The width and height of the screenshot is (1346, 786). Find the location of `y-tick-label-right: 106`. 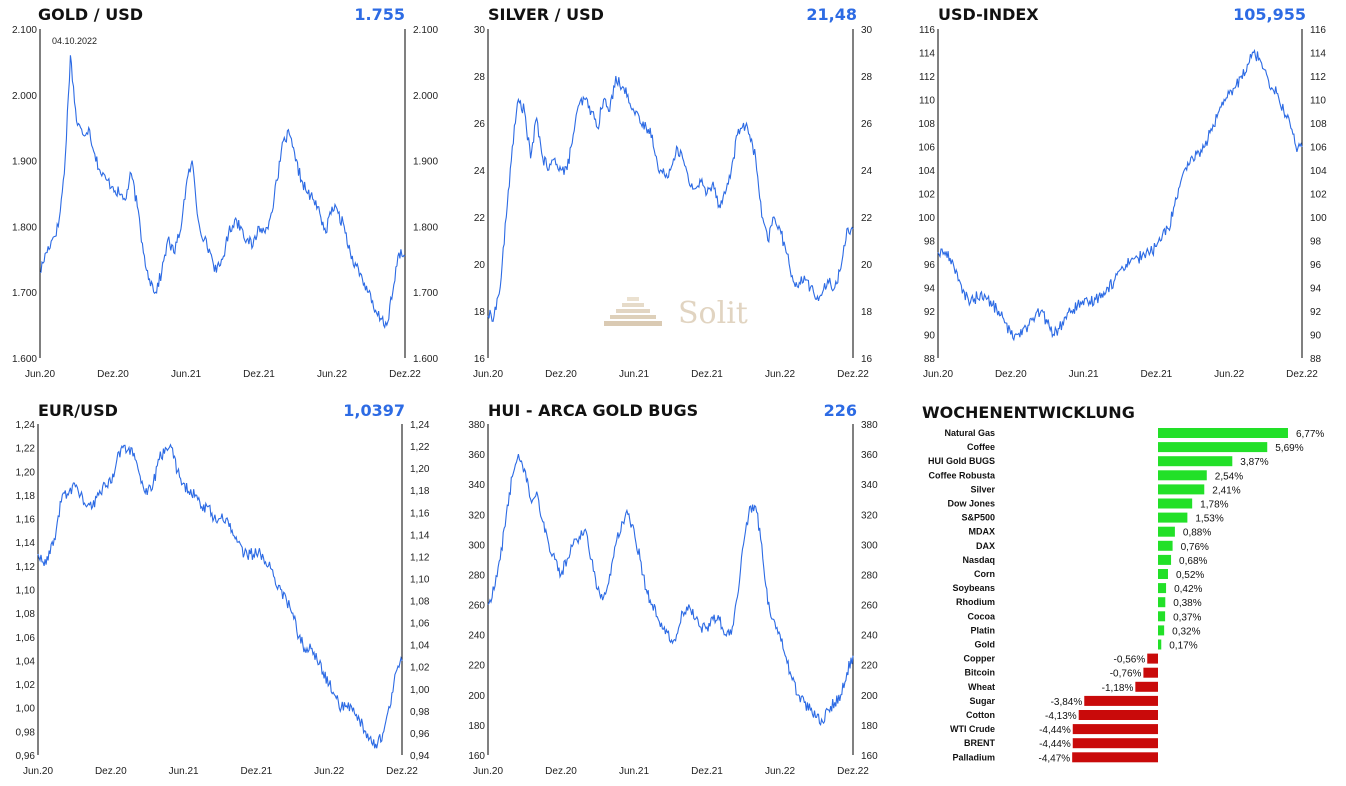

y-tick-label-right: 106 is located at coordinates (1318, 148).